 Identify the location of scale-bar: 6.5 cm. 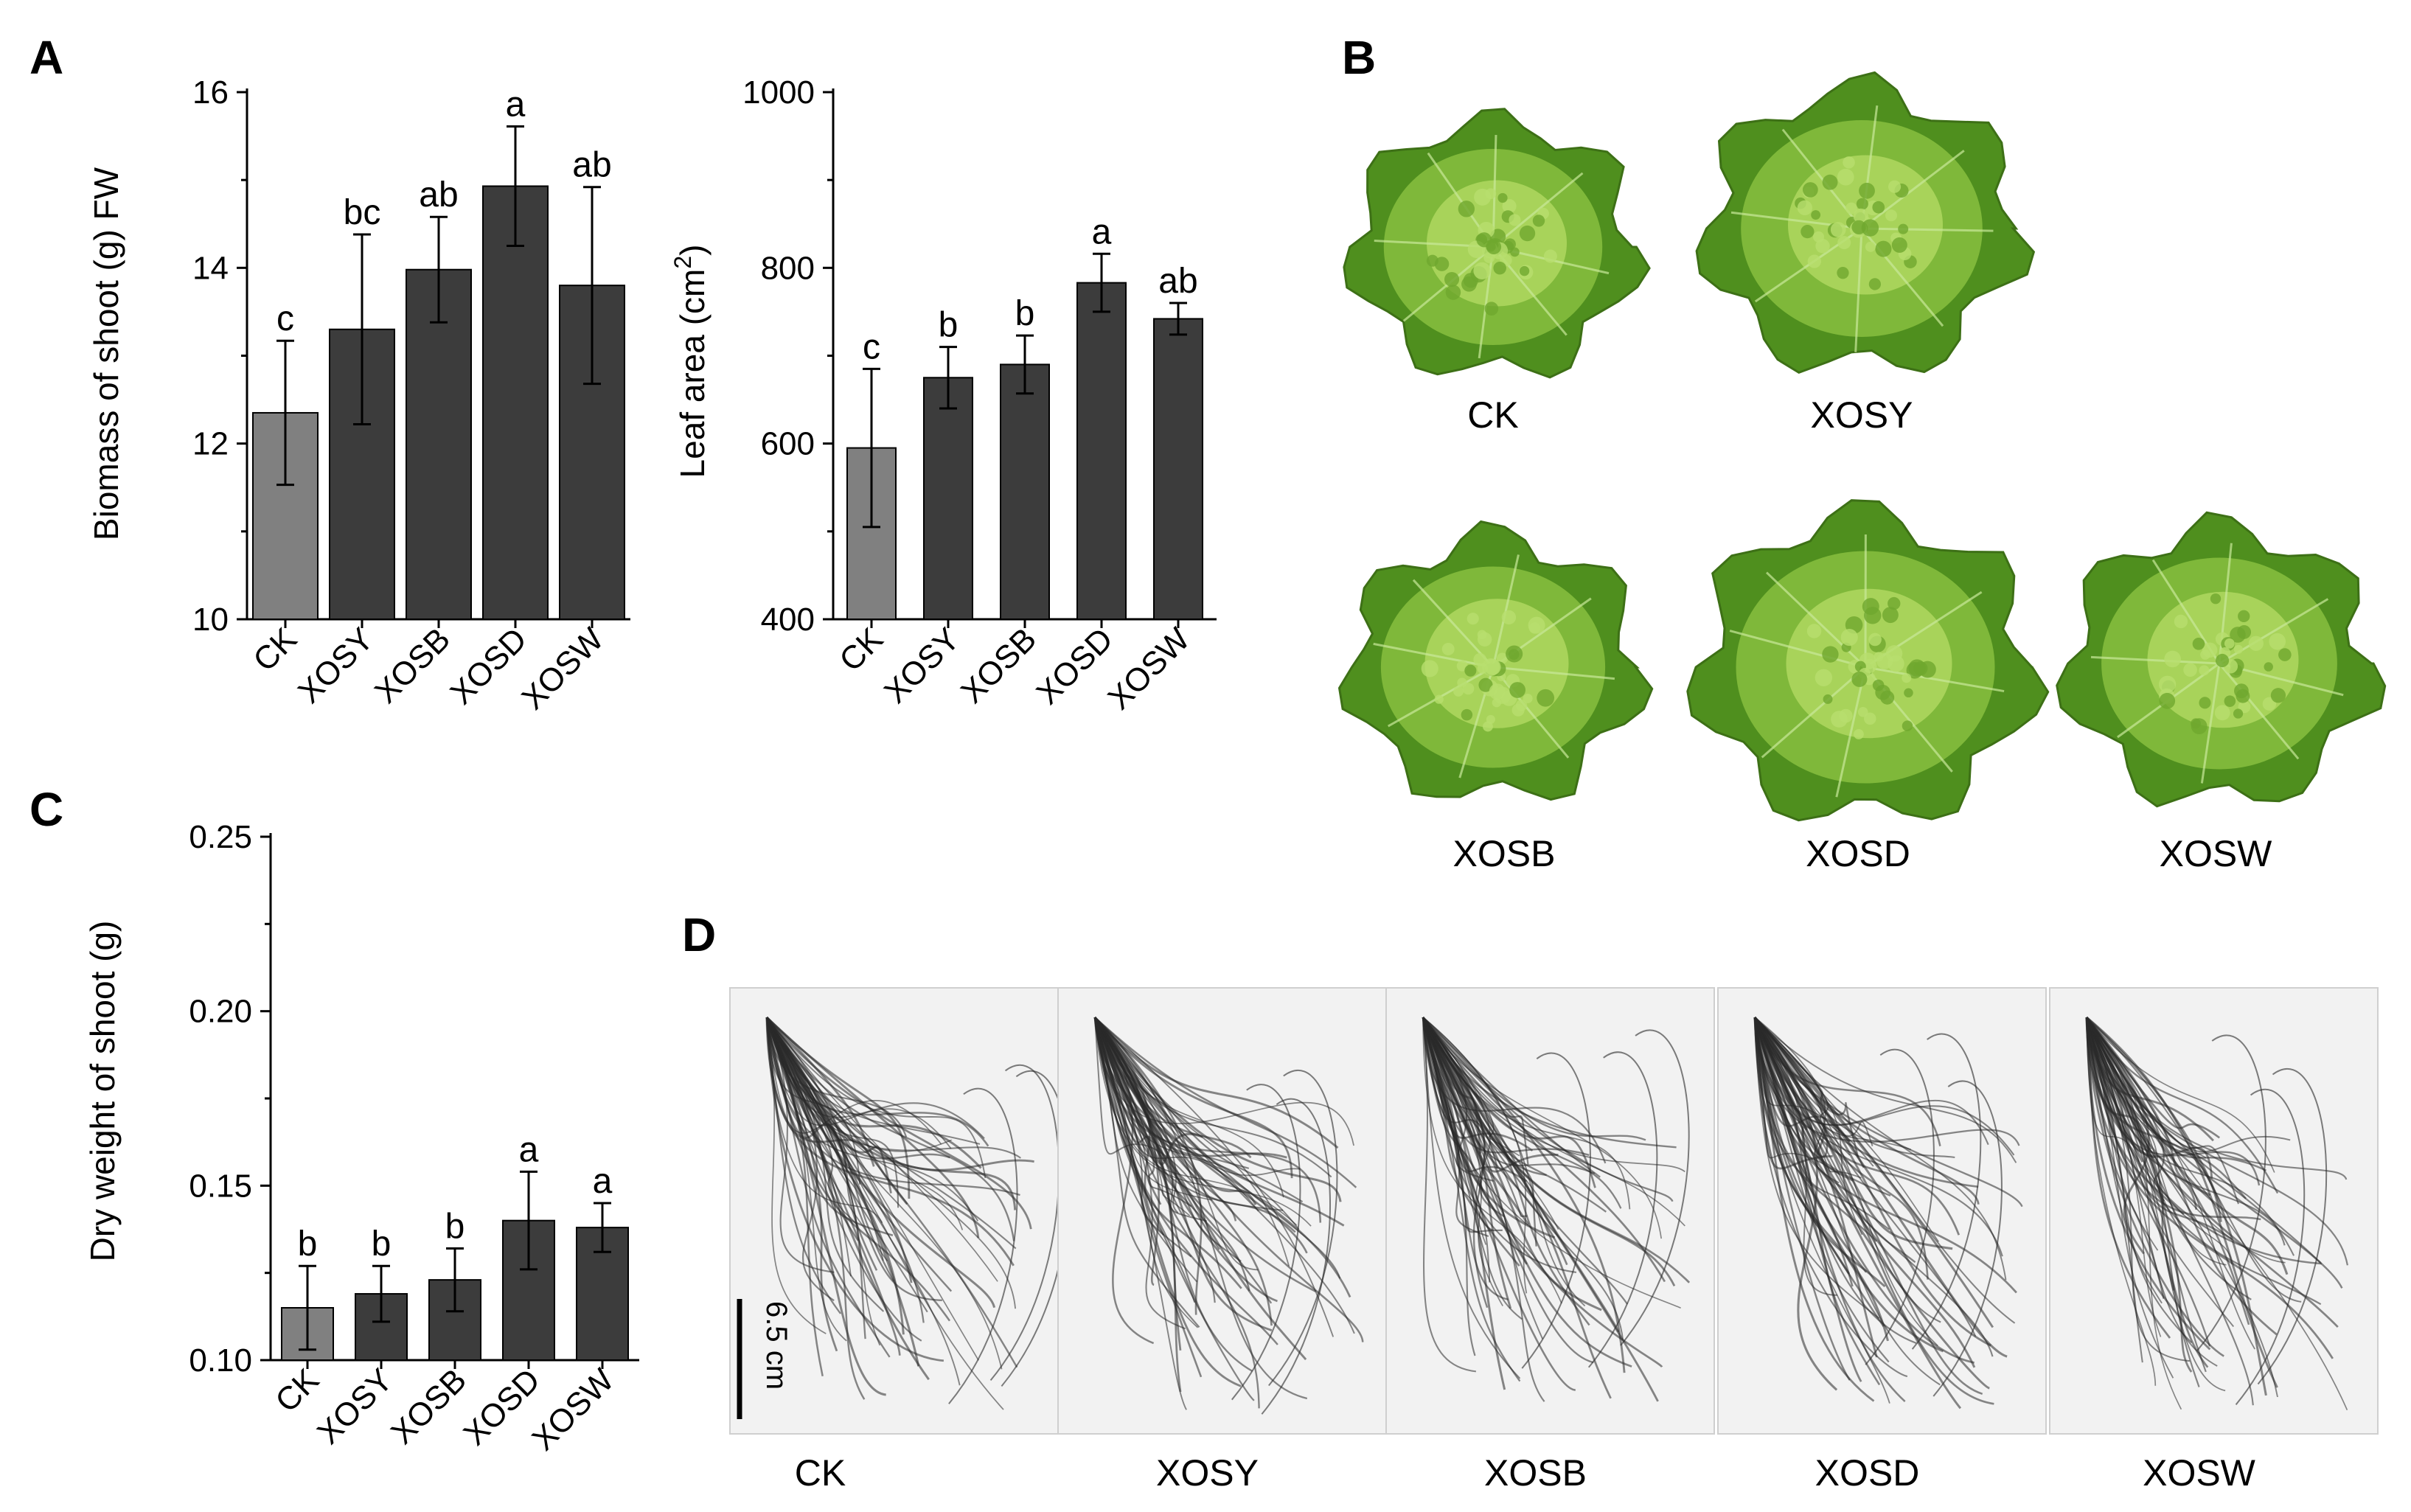
(765, 1359).